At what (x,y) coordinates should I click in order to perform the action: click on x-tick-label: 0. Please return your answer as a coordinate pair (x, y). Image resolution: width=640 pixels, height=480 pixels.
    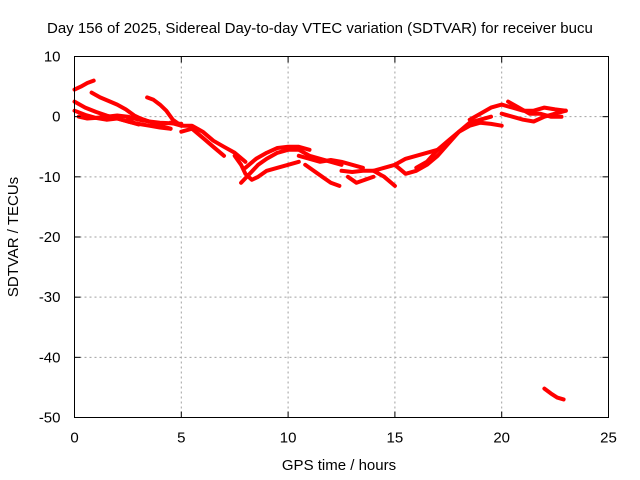
    Looking at the image, I should click on (74, 438).